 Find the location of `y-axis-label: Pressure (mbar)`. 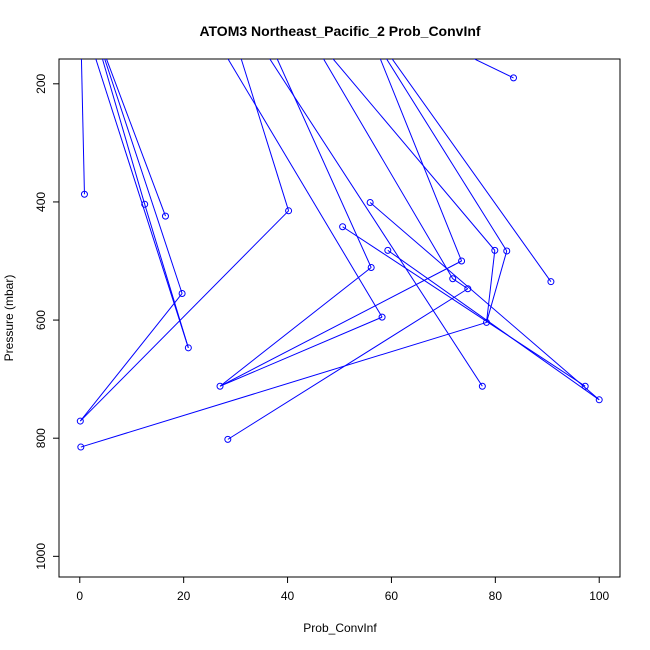

y-axis-label: Pressure (mbar) is located at coordinates (9, 318).